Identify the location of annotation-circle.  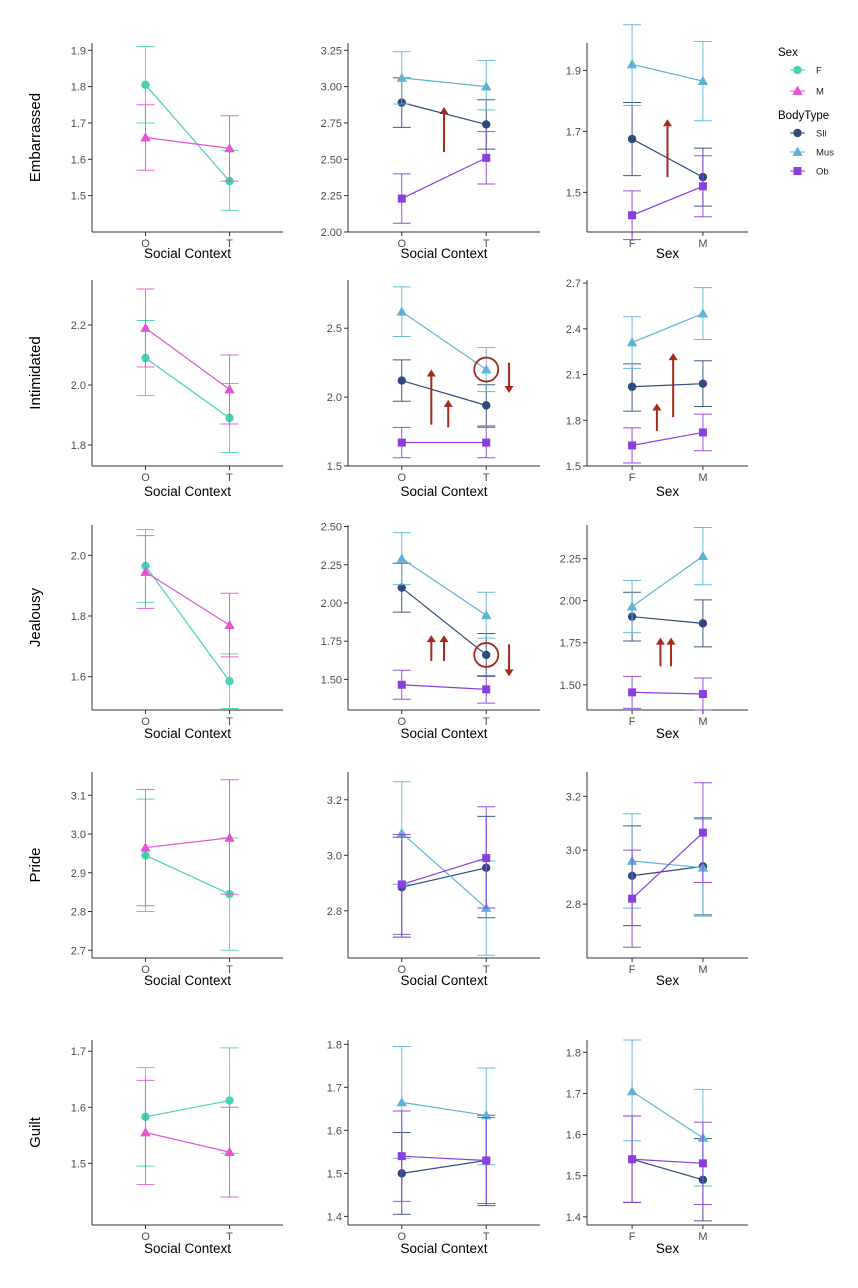
(486, 369).